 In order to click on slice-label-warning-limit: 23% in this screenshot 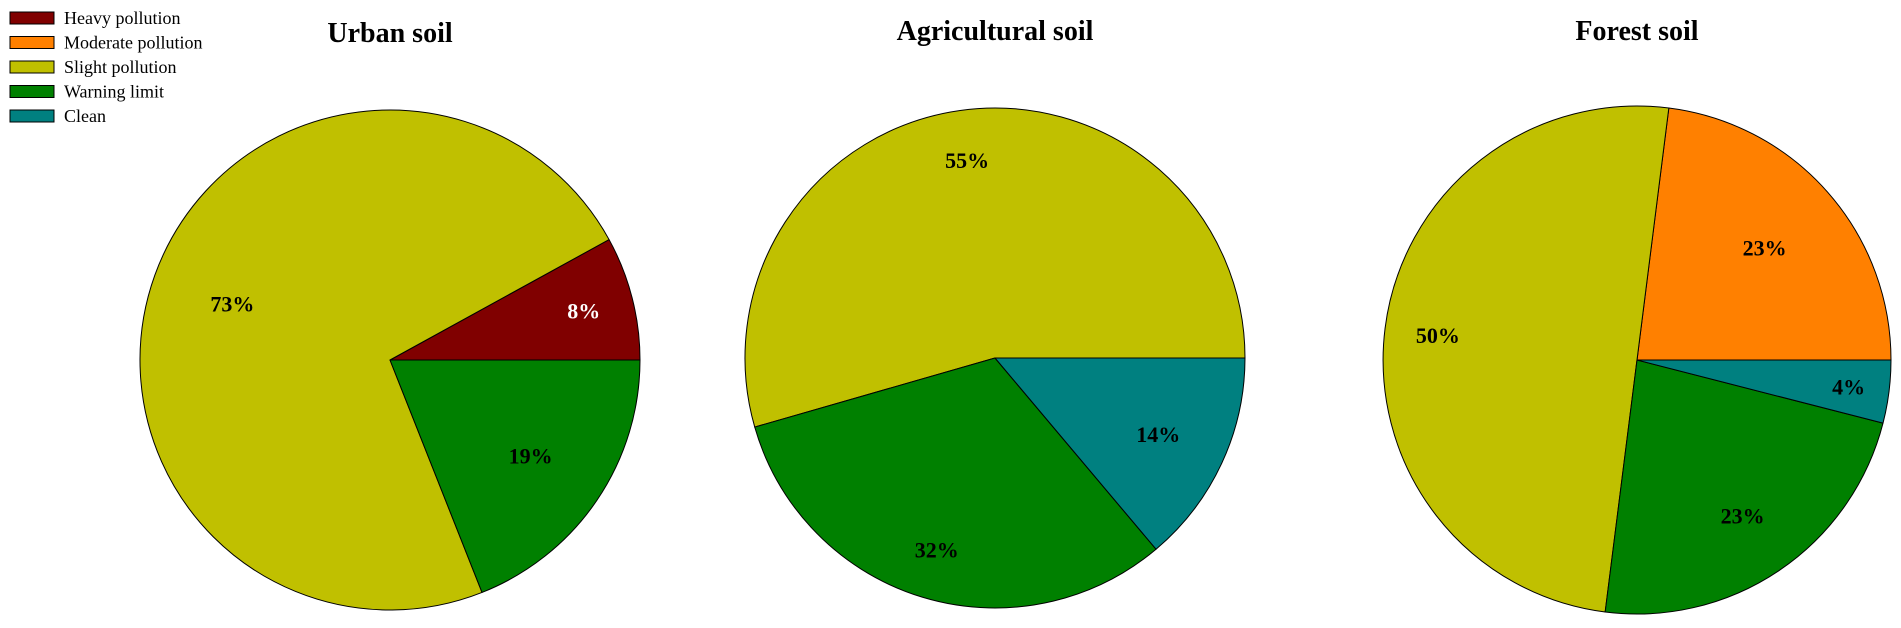, I will do `click(1743, 515)`.